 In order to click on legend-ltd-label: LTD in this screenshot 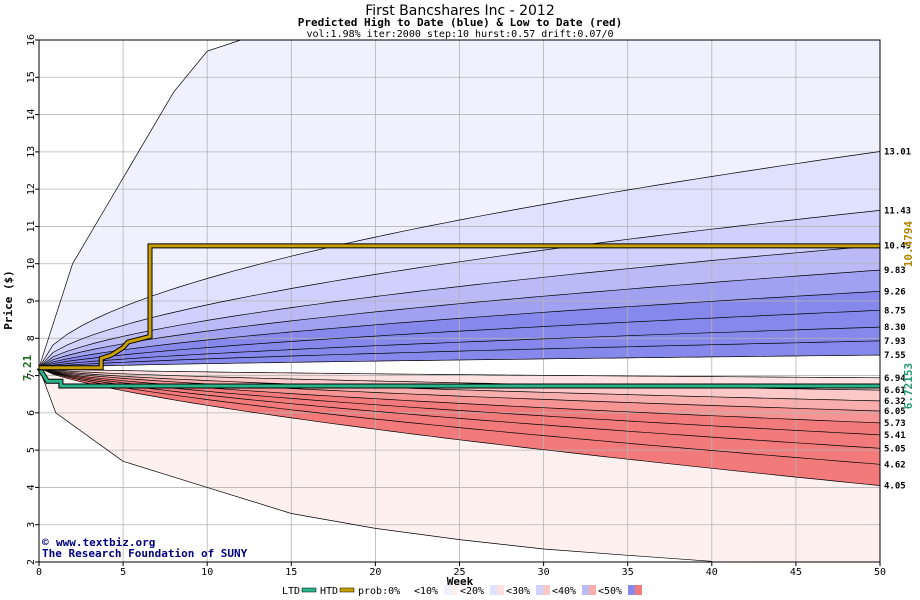, I will do `click(291, 591)`.